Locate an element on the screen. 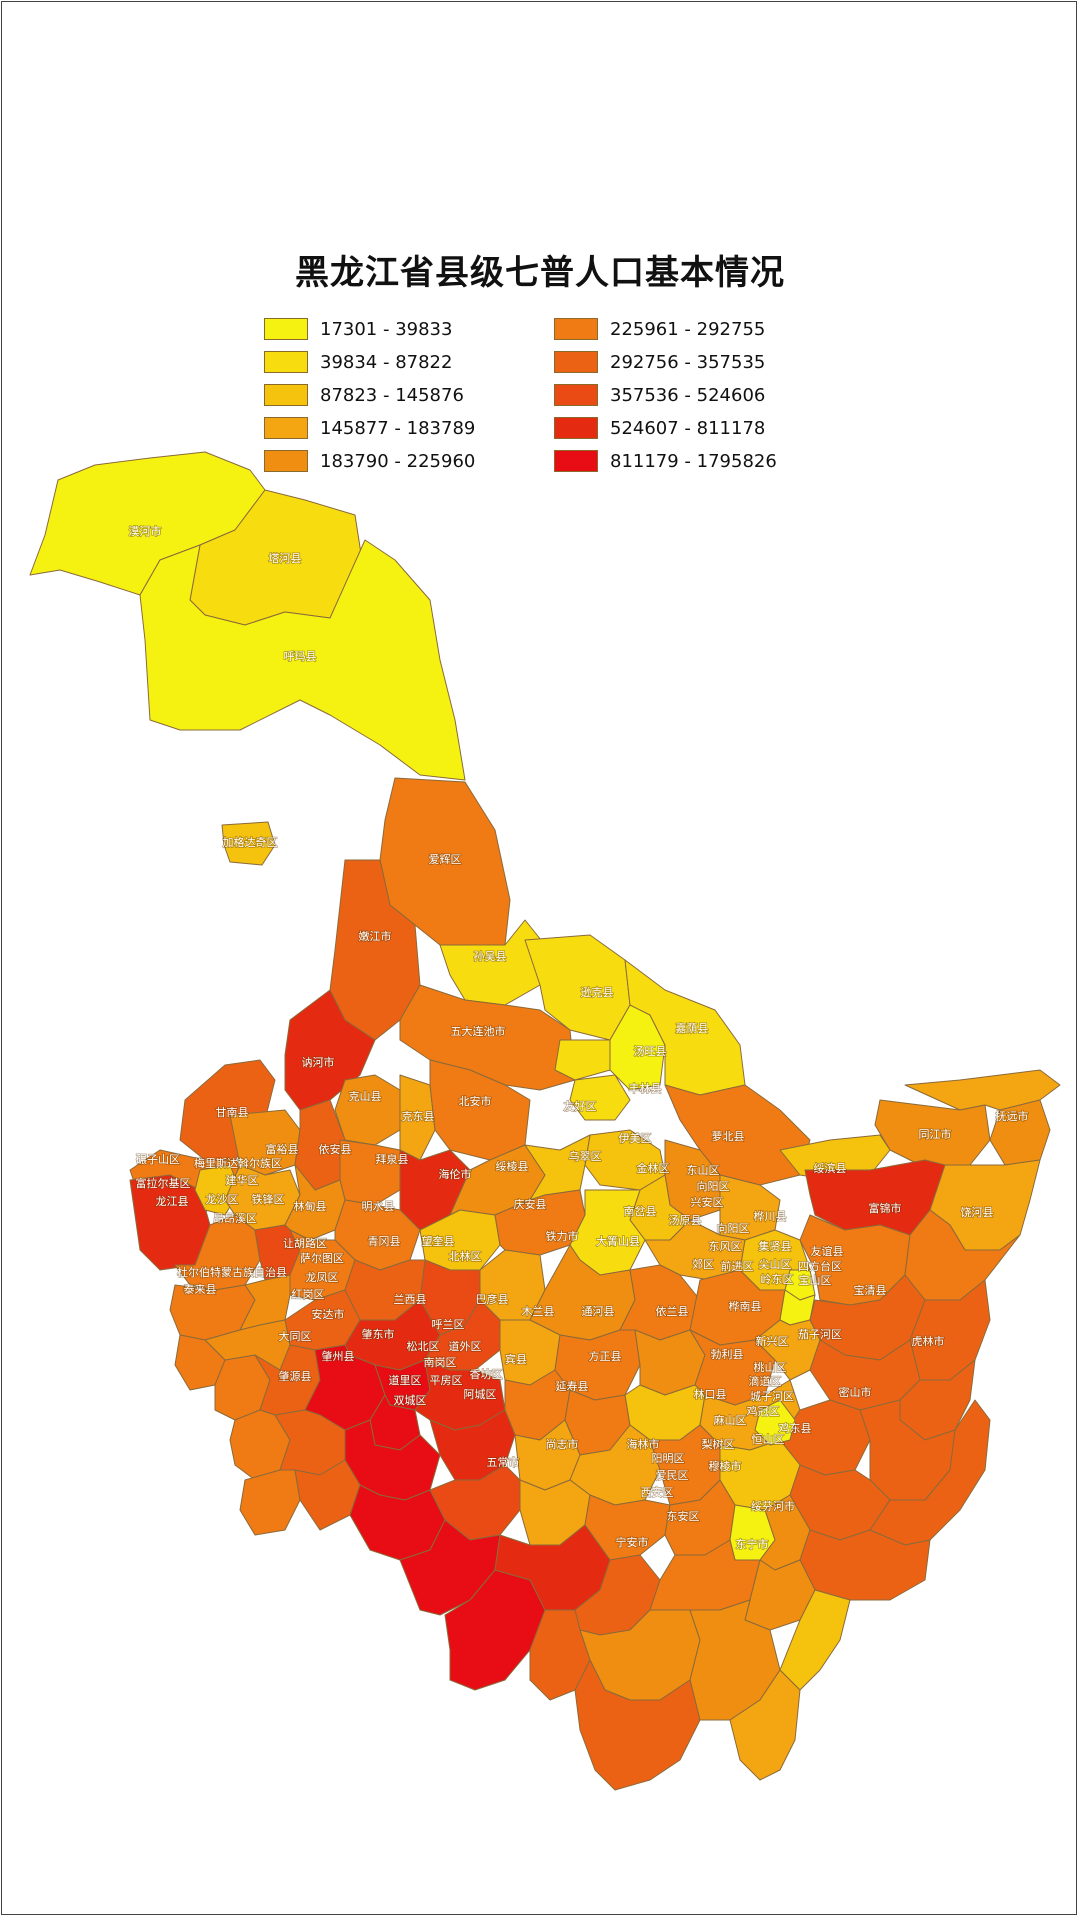  region-label: 绥滨县 is located at coordinates (830, 1168).